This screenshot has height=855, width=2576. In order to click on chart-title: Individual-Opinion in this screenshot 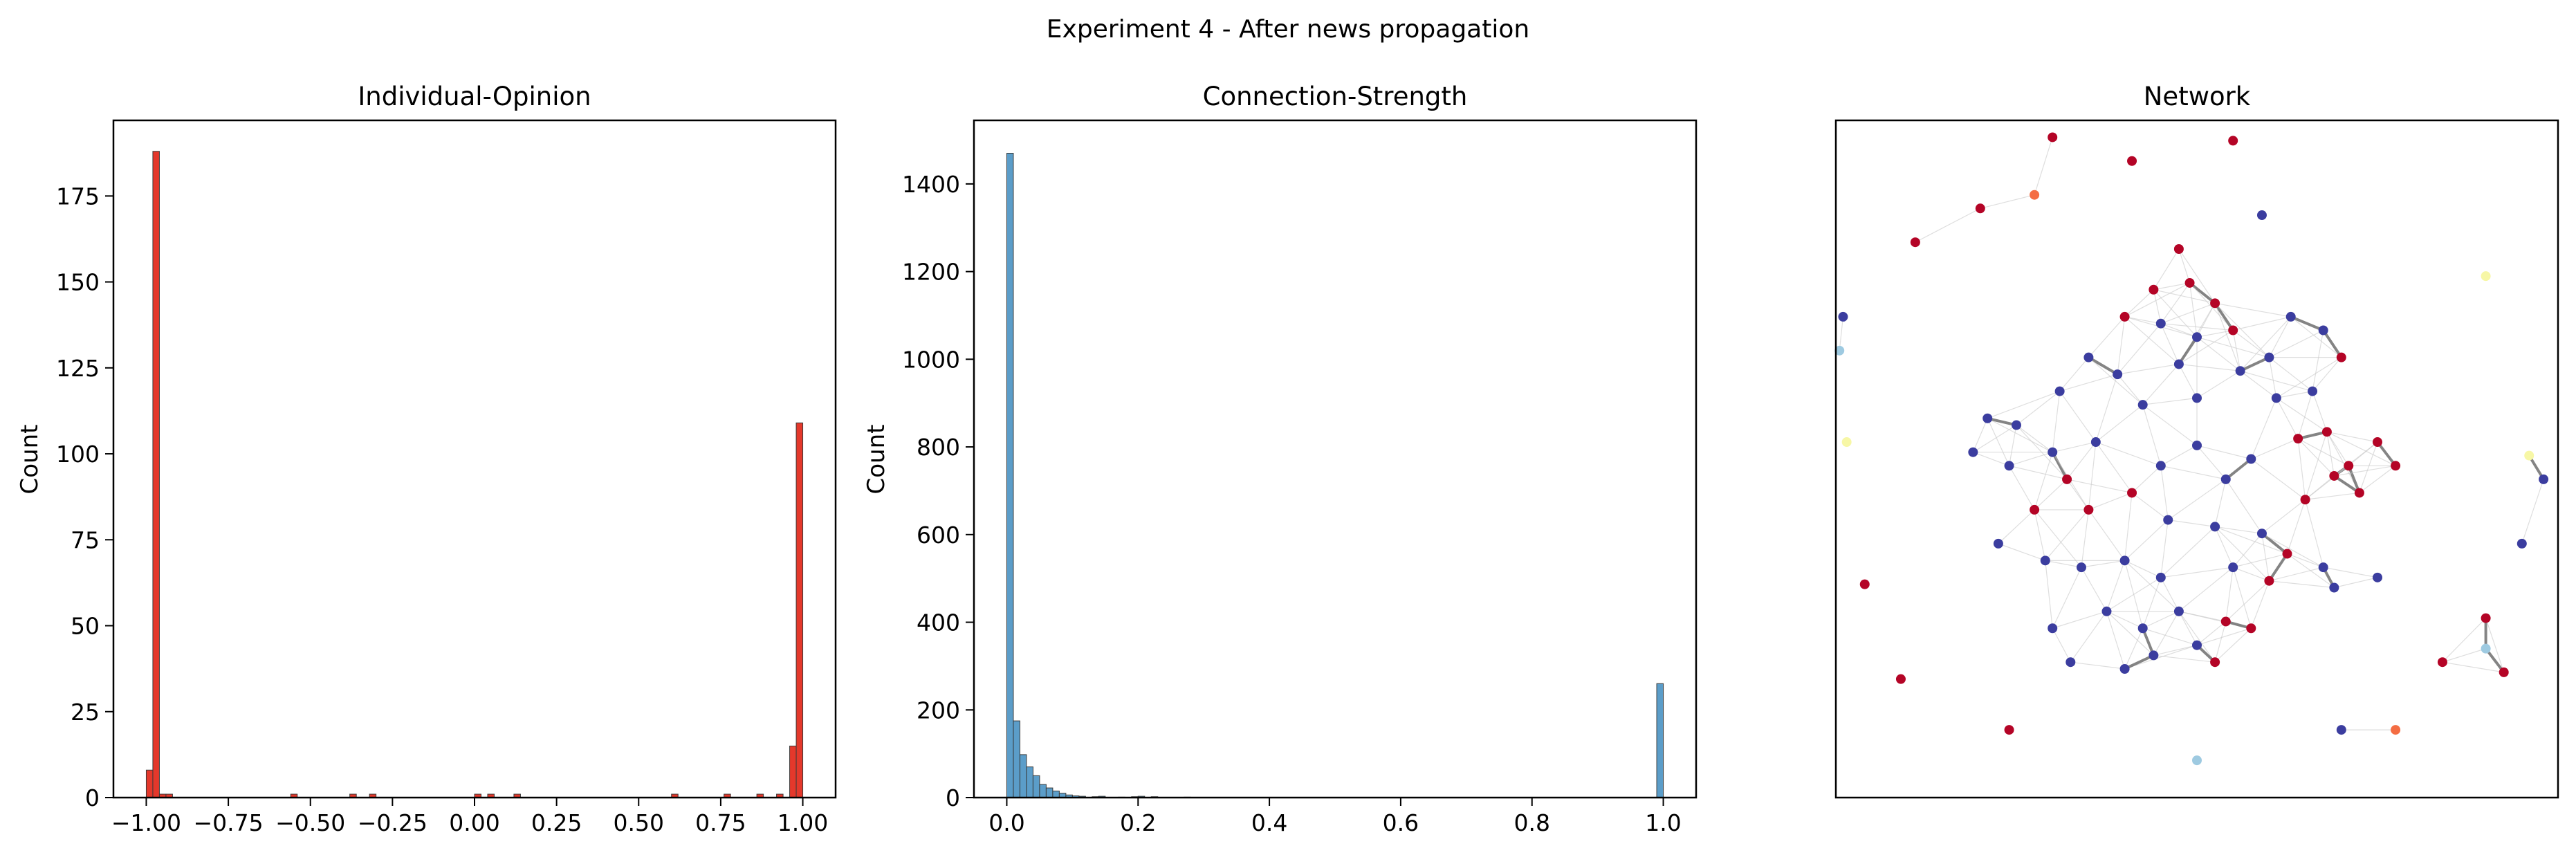, I will do `click(474, 96)`.